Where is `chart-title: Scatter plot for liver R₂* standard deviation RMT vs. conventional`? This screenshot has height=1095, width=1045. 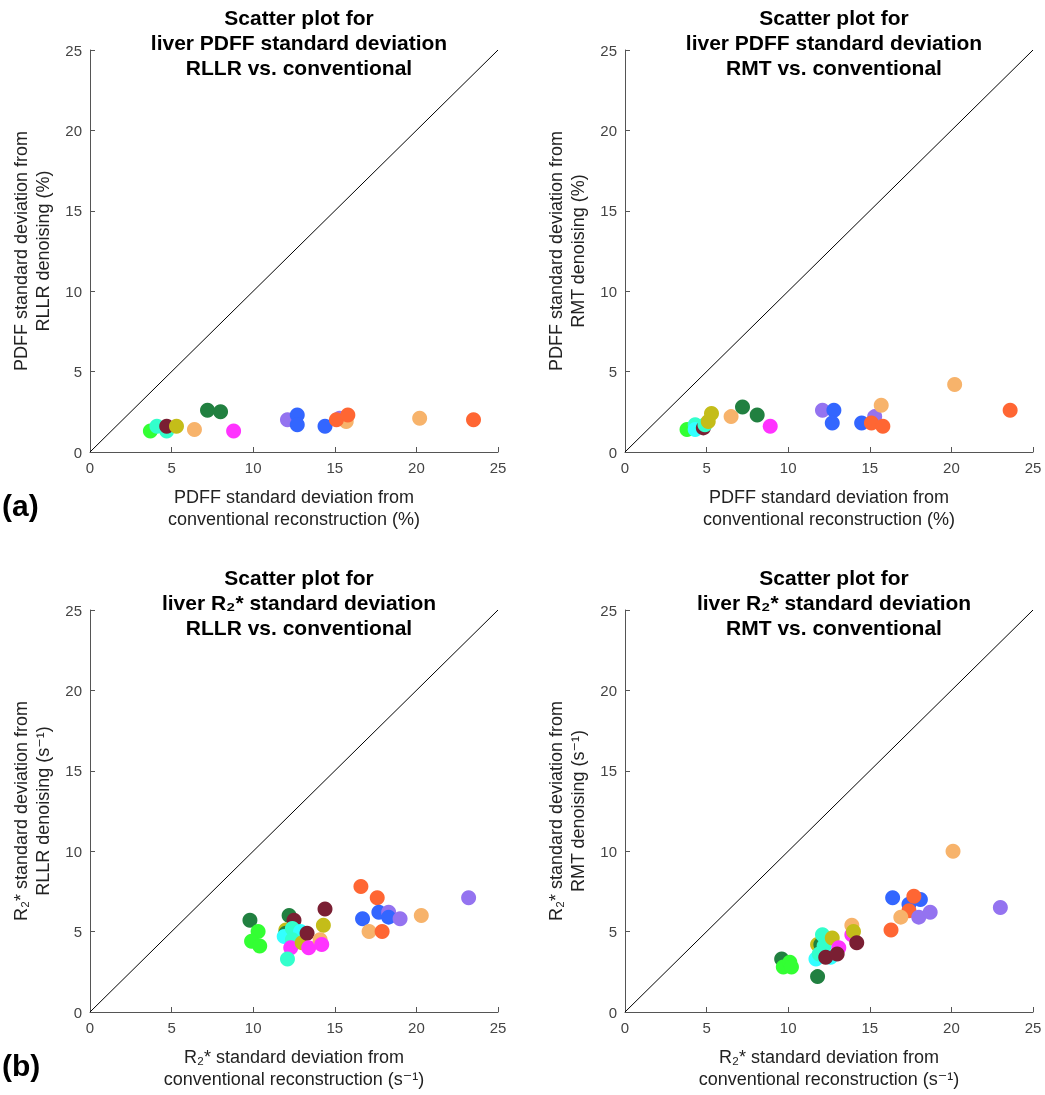 chart-title: Scatter plot for liver R₂* standard deviation RMT vs. conventional is located at coordinates (834, 602).